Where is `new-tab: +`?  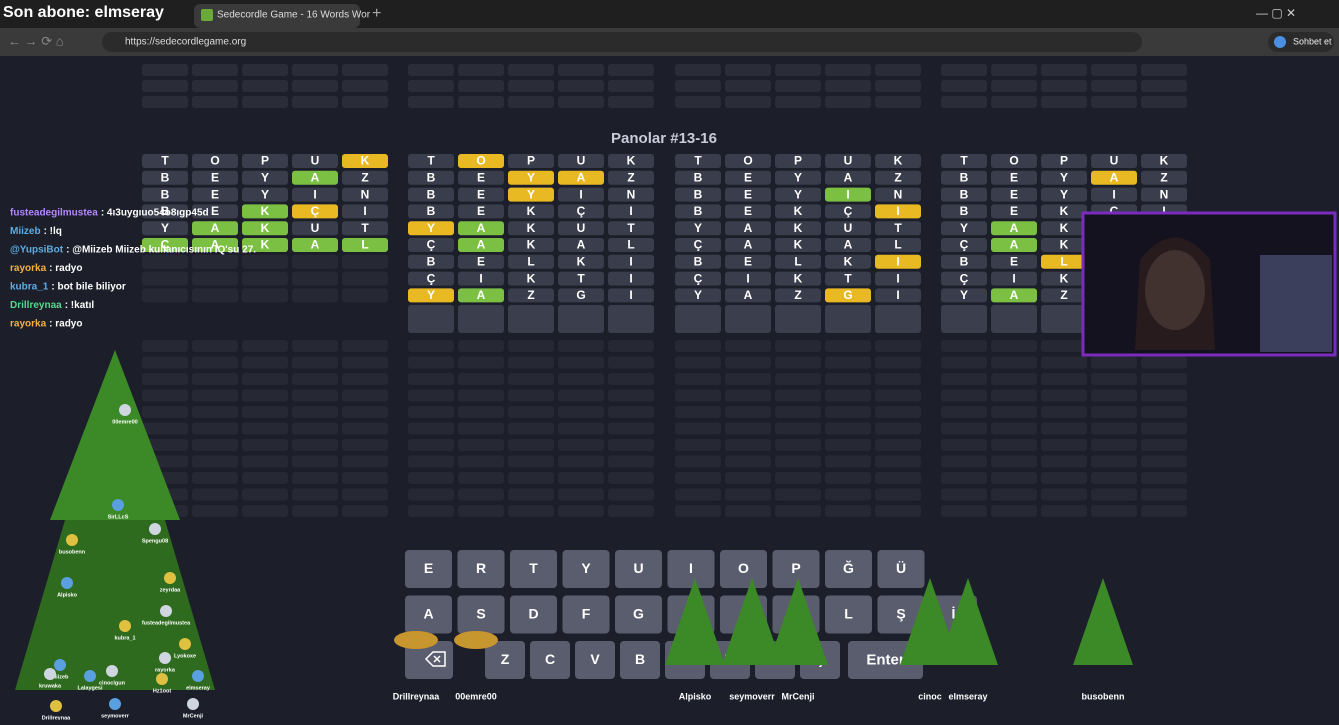 new-tab: + is located at coordinates (376, 13).